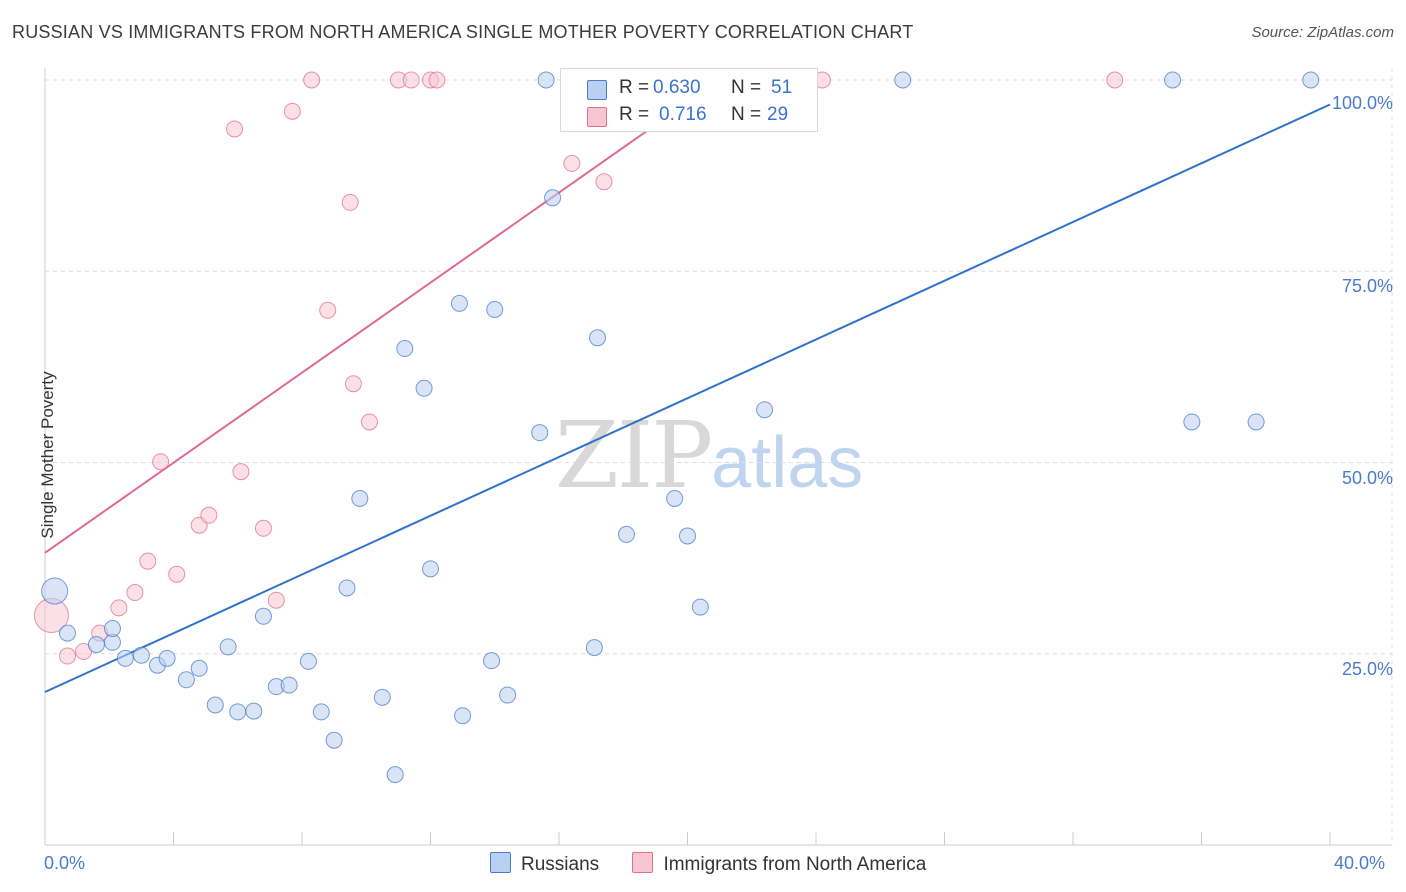 Image resolution: width=1406 pixels, height=892 pixels. What do you see at coordinates (782, 87) in the screenshot?
I see `russians-n-value: 51` at bounding box center [782, 87].